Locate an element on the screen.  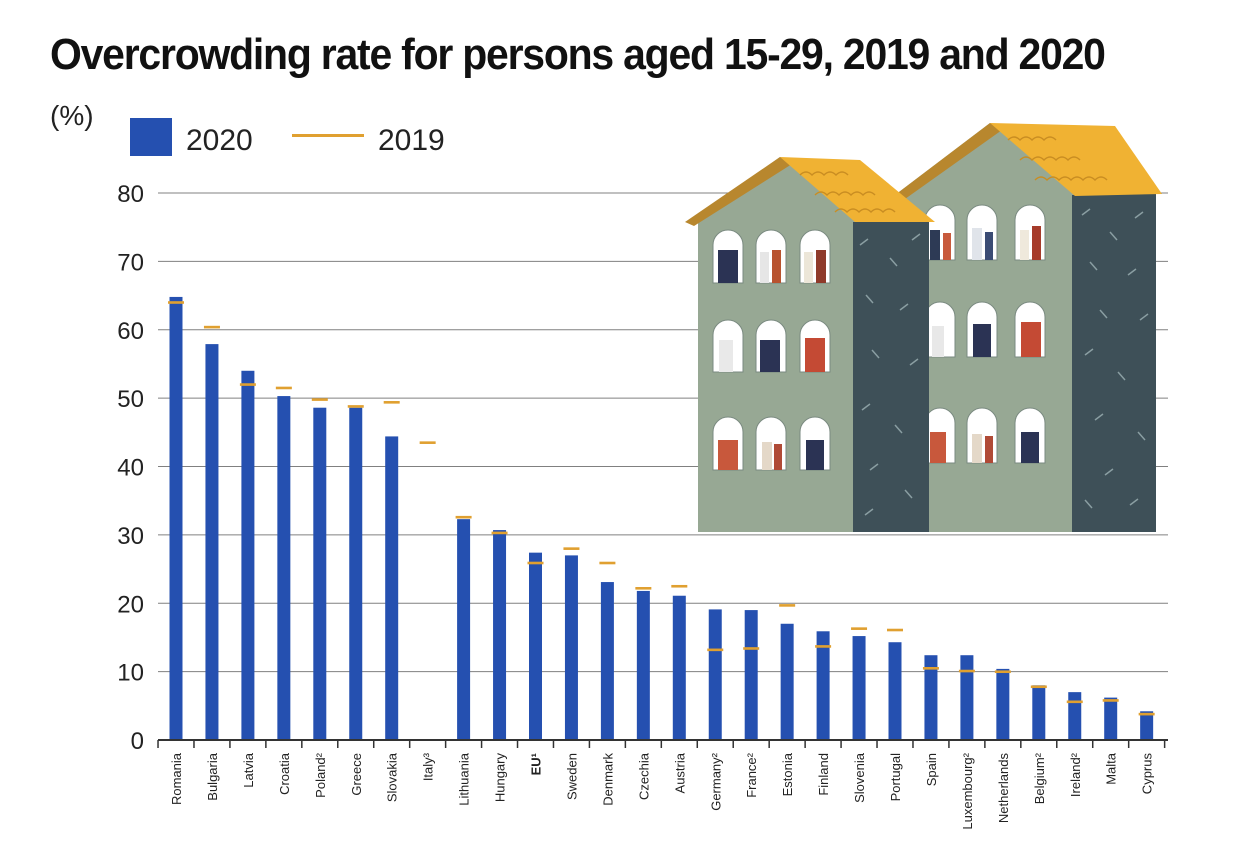
y-tick-label: 10 is located at coordinates (130, 673).